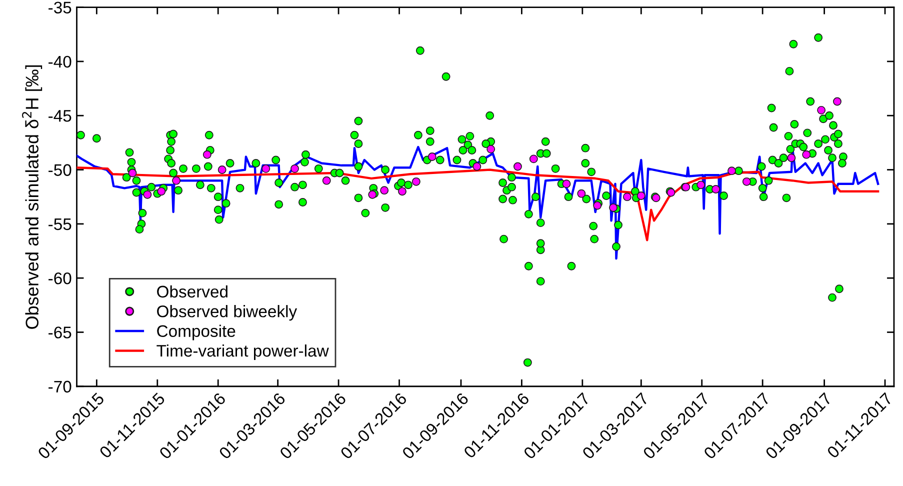 The image size is (903, 486). What do you see at coordinates (60, 278) in the screenshot?
I see `y-tick-label: -60` at bounding box center [60, 278].